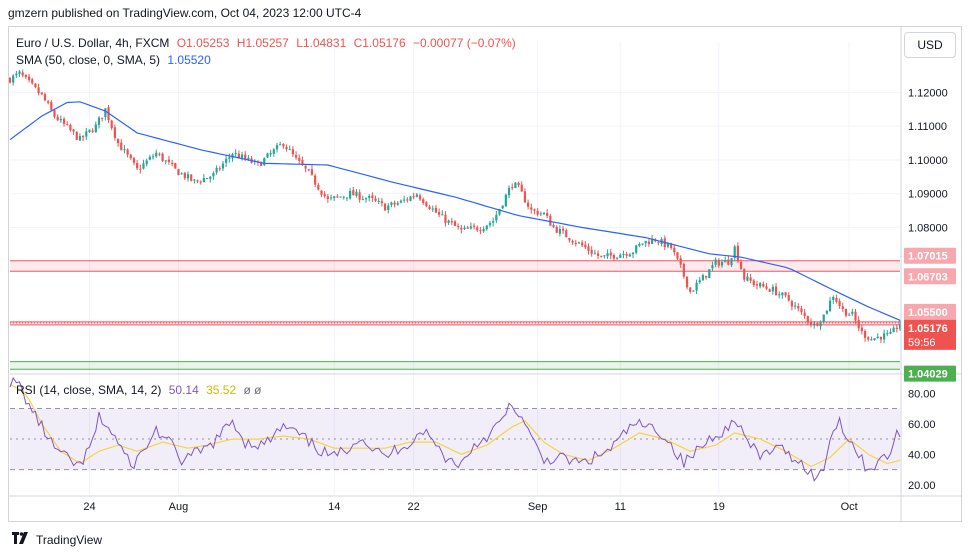 The height and width of the screenshot is (557, 970). I want to click on tradingview-logo-icon, so click(21, 539).